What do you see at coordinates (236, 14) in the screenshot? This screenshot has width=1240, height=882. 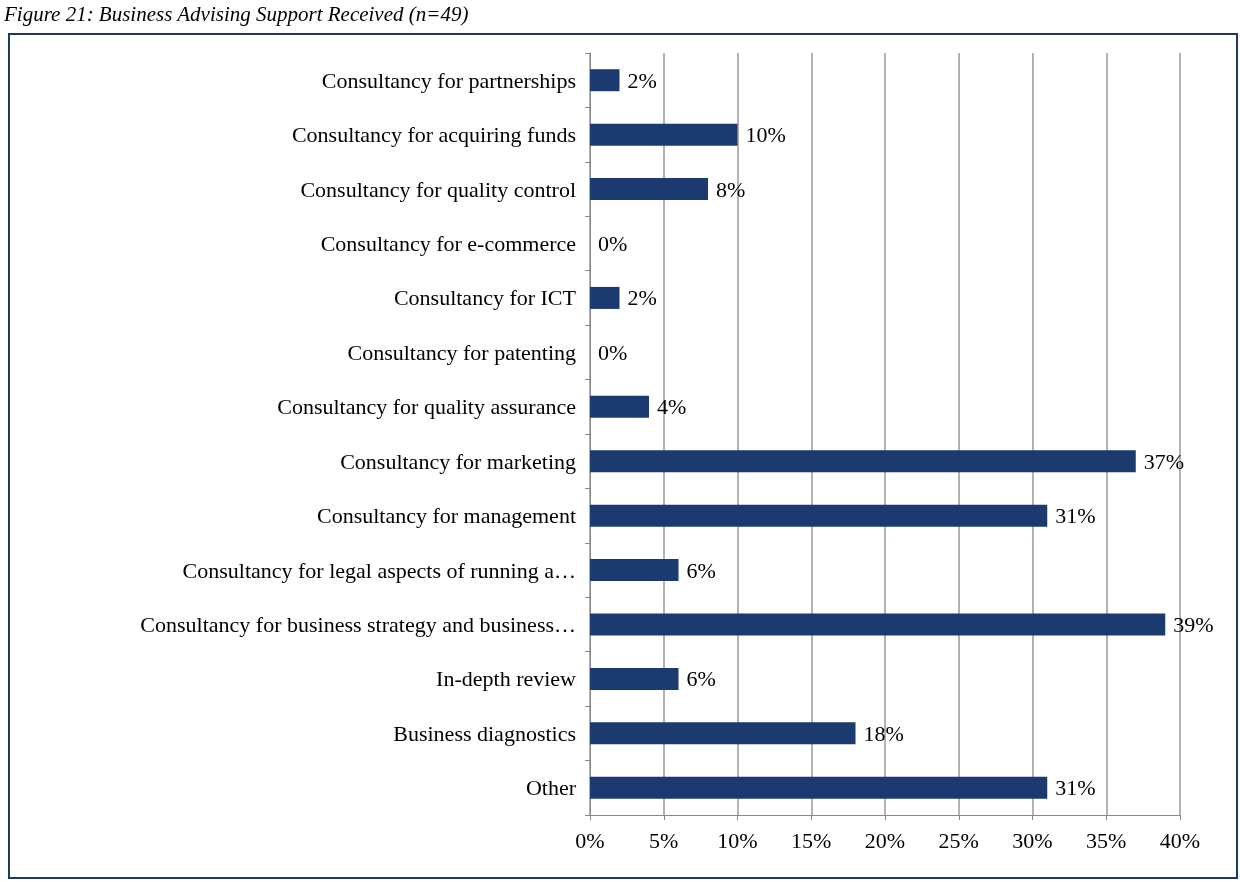 I see `text: Figure 21: Business Advising Support Received (n=49)` at bounding box center [236, 14].